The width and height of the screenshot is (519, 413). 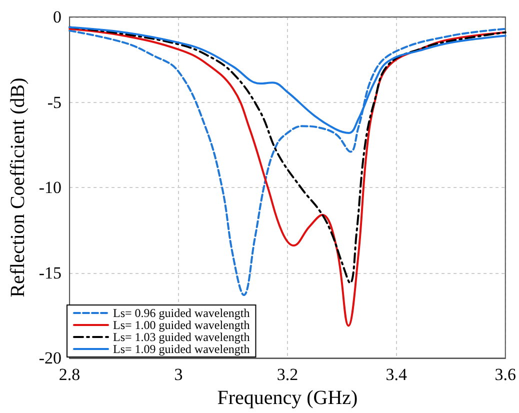 What do you see at coordinates (287, 398) in the screenshot?
I see `x-axis-title: Frequency (GHz)` at bounding box center [287, 398].